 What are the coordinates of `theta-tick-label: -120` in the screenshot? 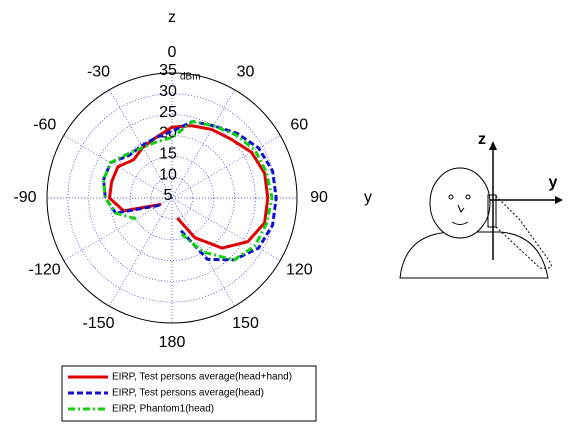 It's located at (45, 270).